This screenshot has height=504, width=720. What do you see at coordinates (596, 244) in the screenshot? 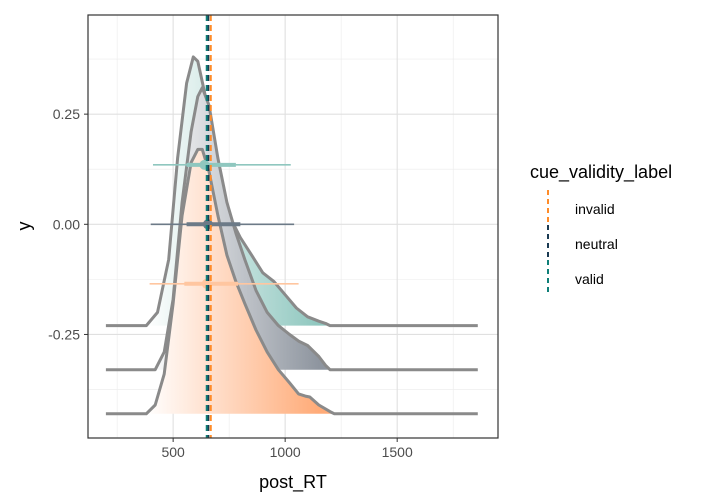
I see `legend-label-neutral: neutral` at bounding box center [596, 244].